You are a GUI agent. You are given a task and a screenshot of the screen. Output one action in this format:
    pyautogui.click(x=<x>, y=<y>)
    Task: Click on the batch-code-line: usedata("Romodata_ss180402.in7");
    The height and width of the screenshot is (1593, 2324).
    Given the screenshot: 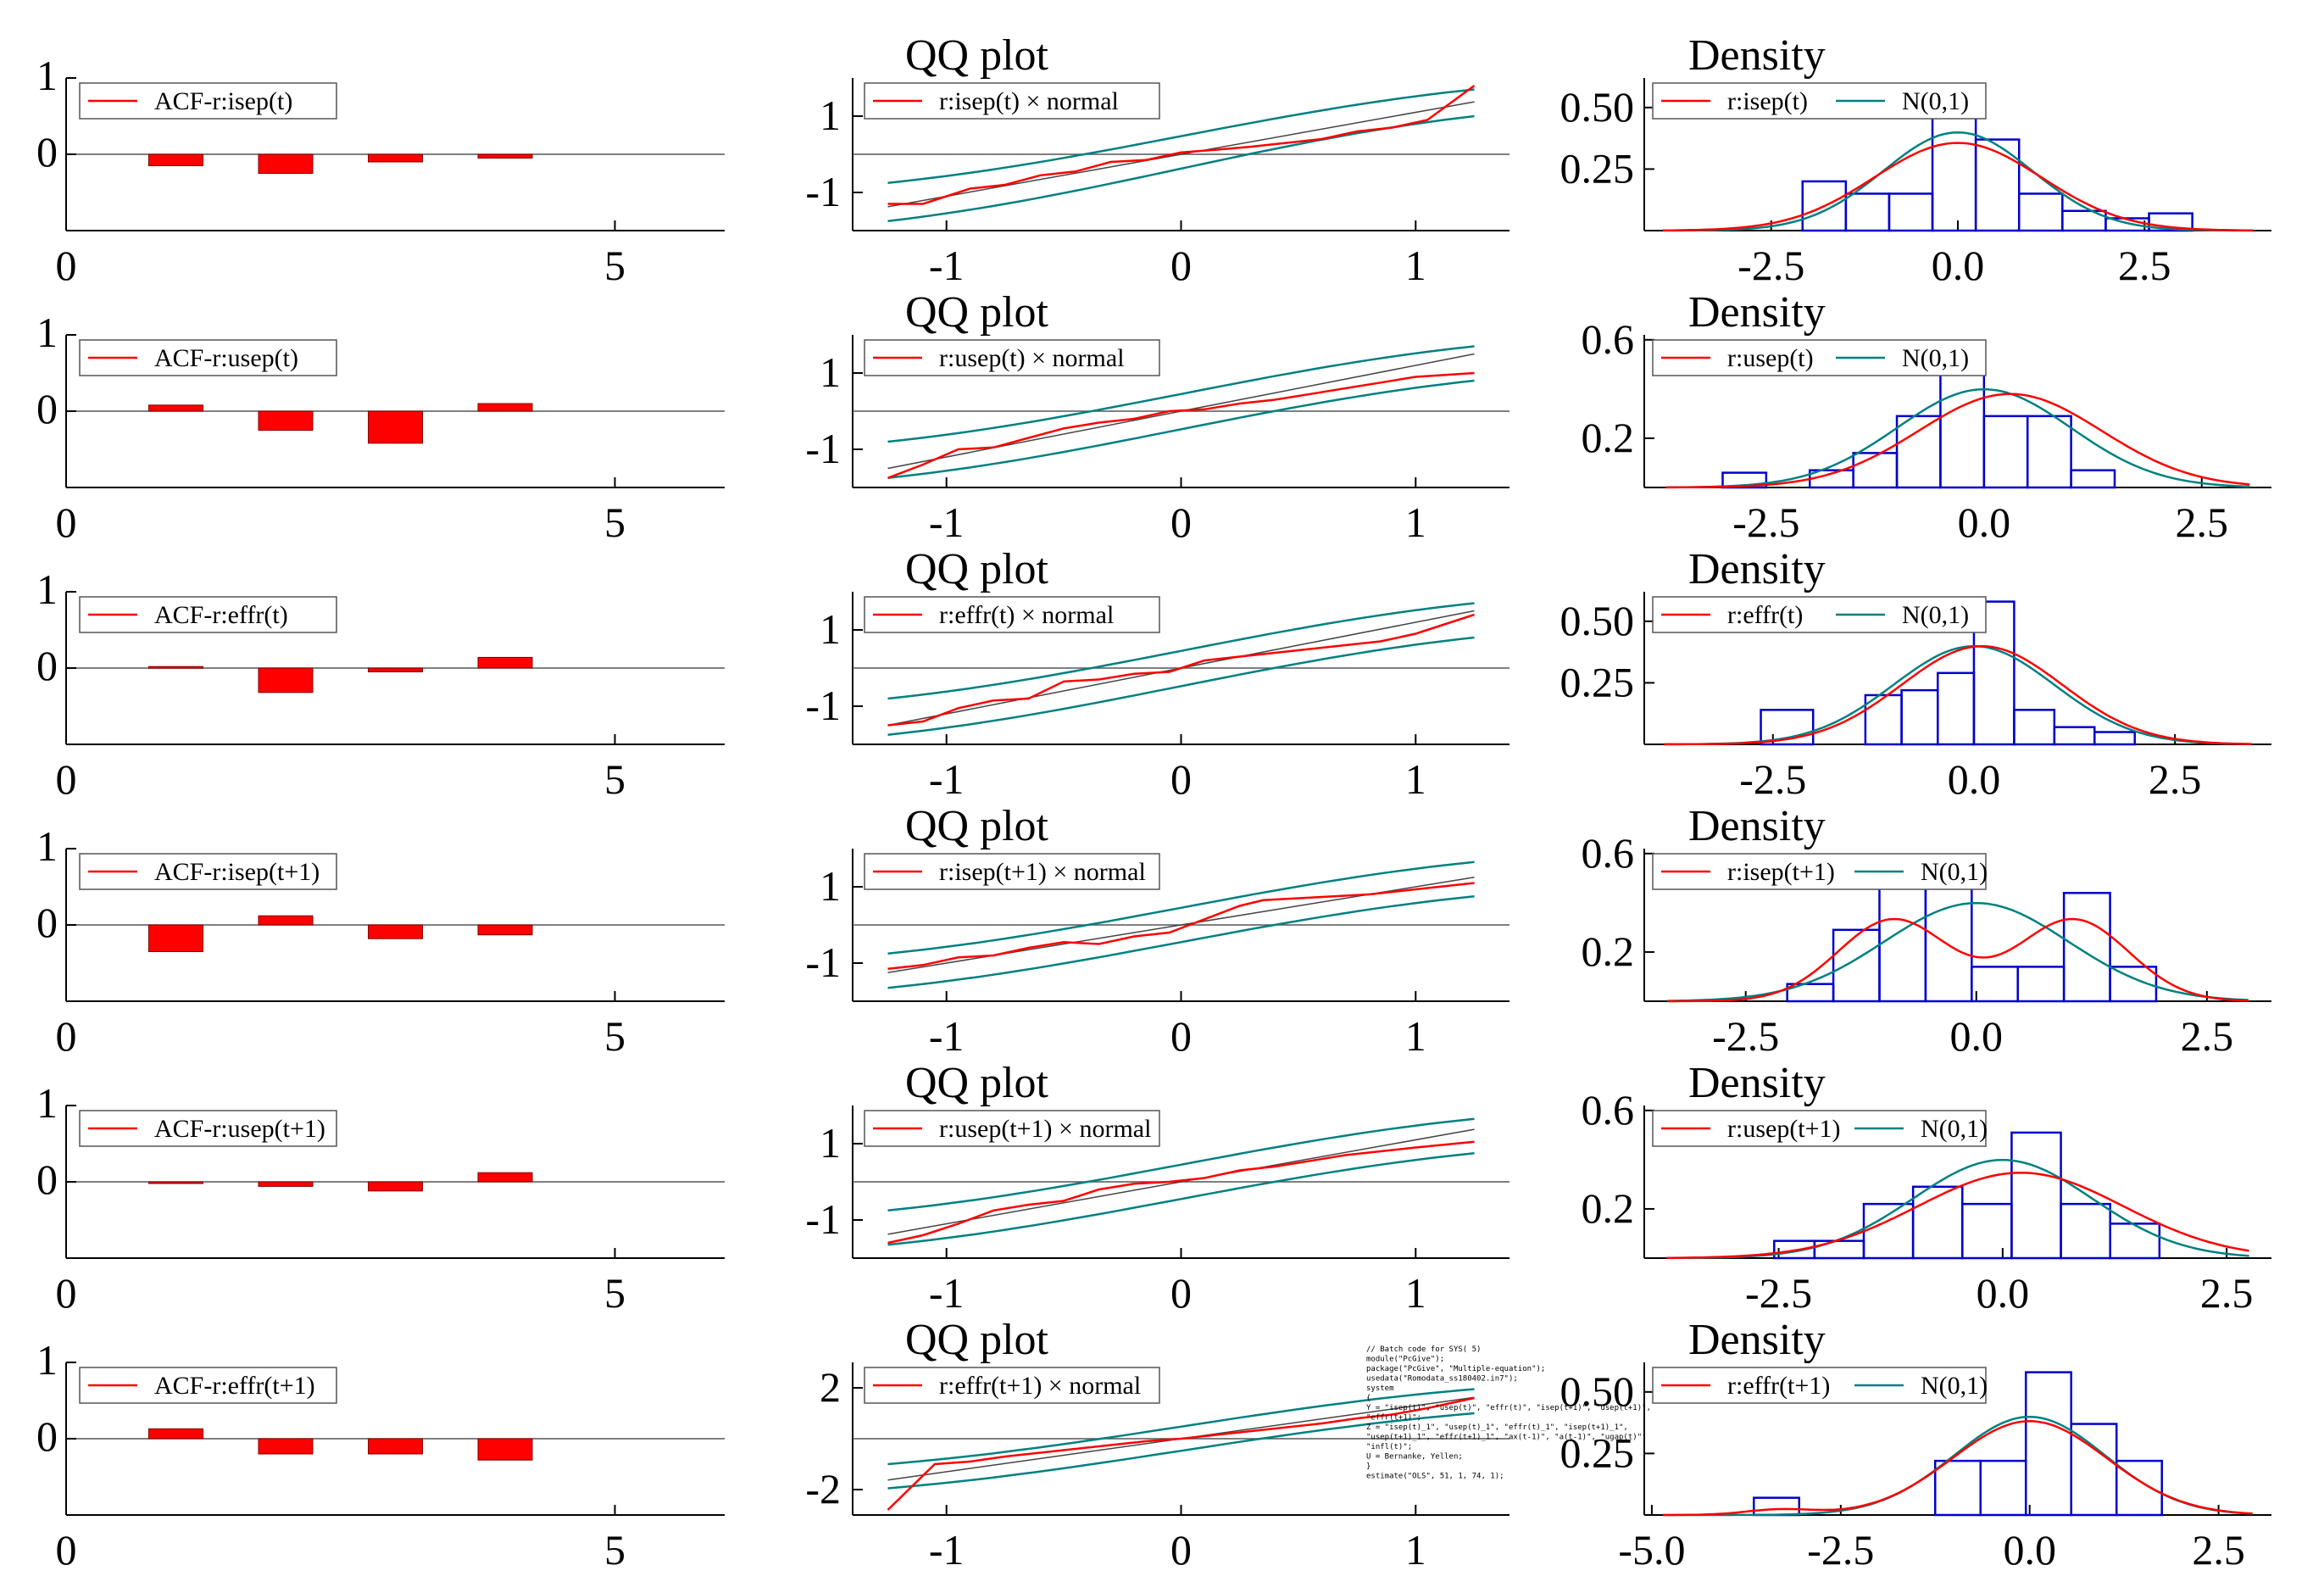 What is the action you would take?
    pyautogui.click(x=1442, y=1379)
    